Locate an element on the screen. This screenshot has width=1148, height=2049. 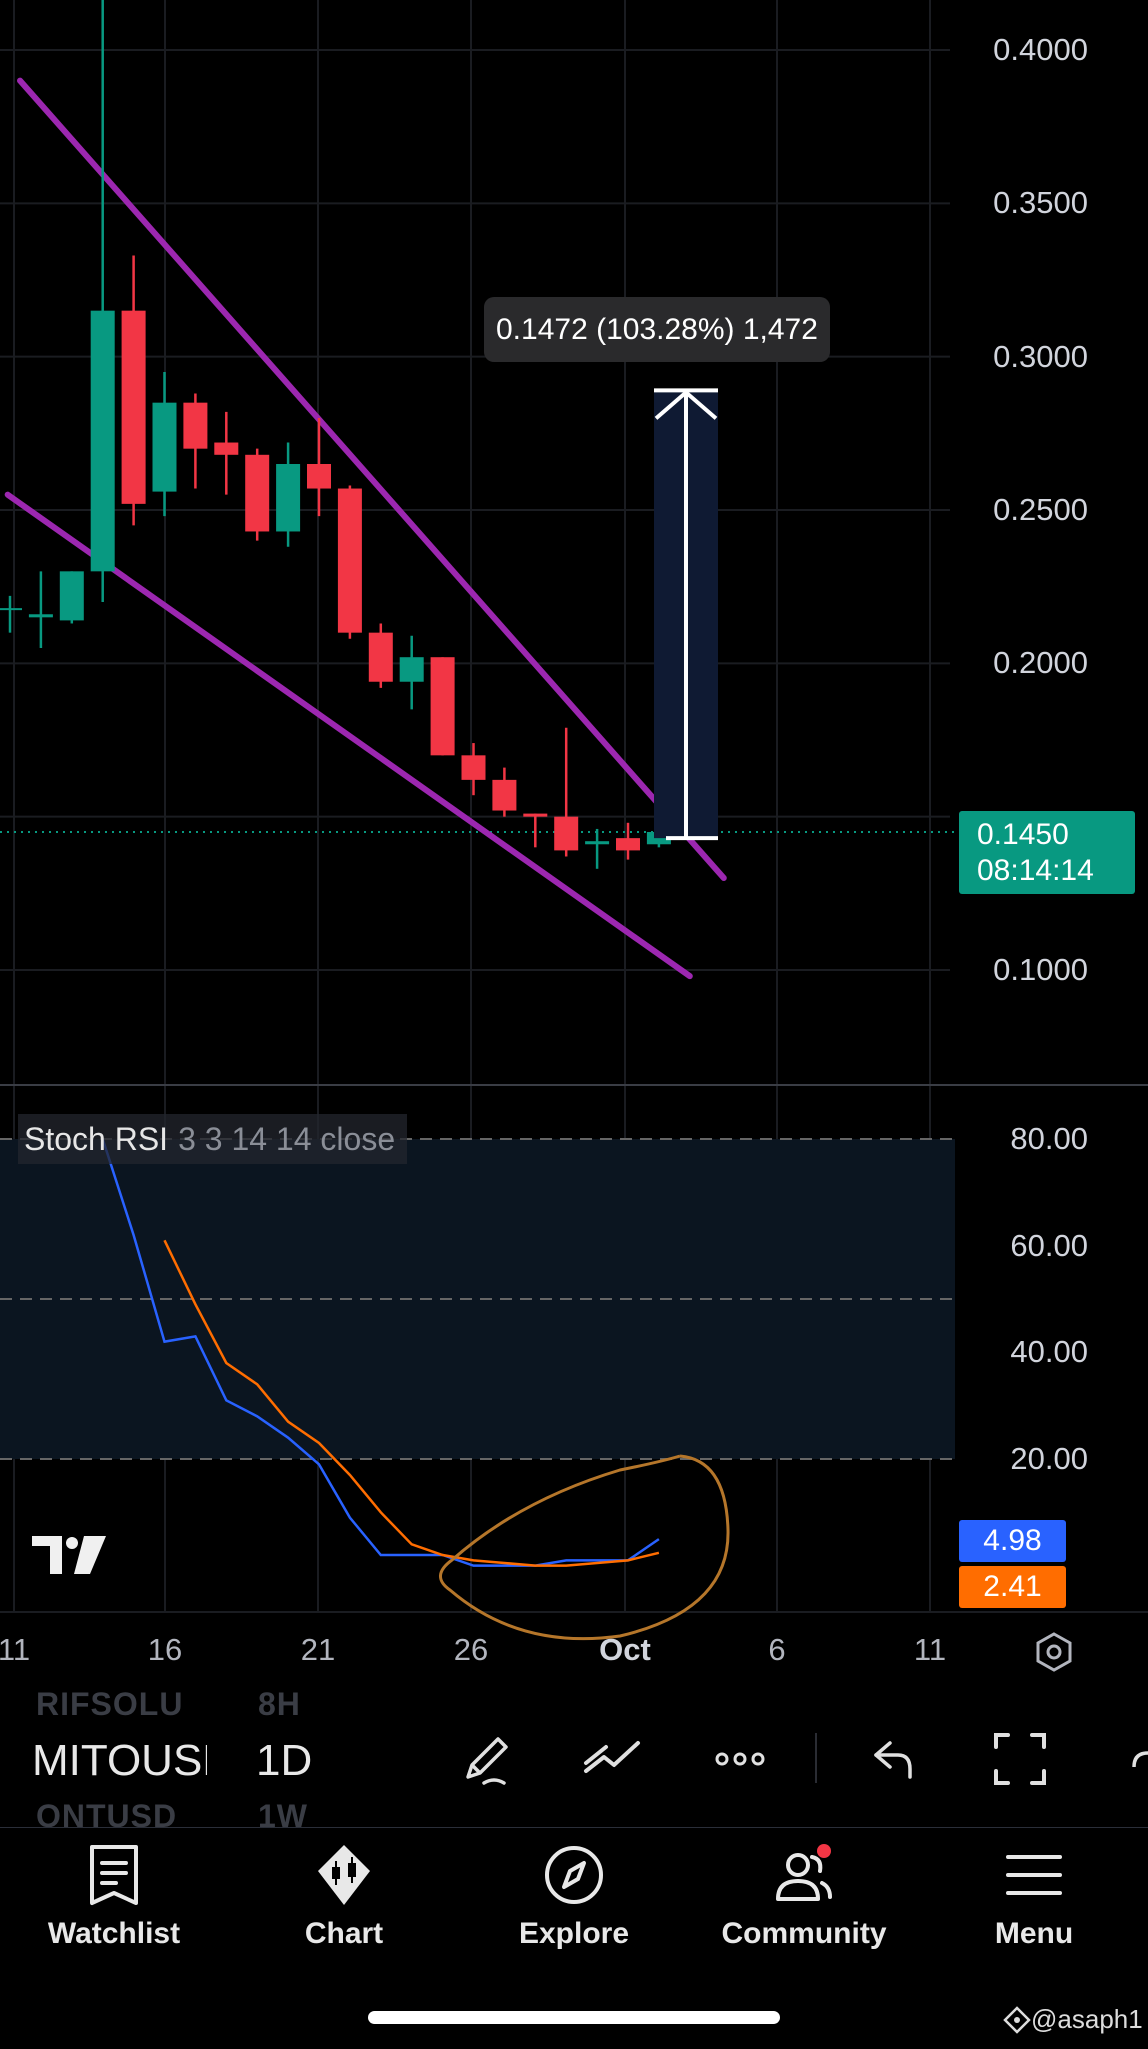
pencil-icon is located at coordinates (486, 1759).